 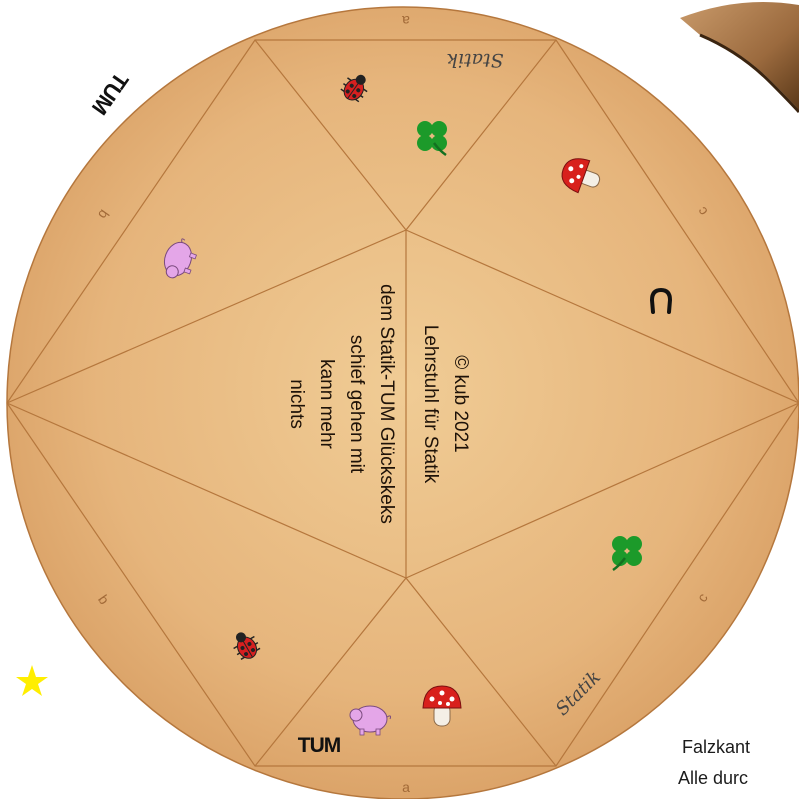 What do you see at coordinates (32, 680) in the screenshot?
I see `star-icon` at bounding box center [32, 680].